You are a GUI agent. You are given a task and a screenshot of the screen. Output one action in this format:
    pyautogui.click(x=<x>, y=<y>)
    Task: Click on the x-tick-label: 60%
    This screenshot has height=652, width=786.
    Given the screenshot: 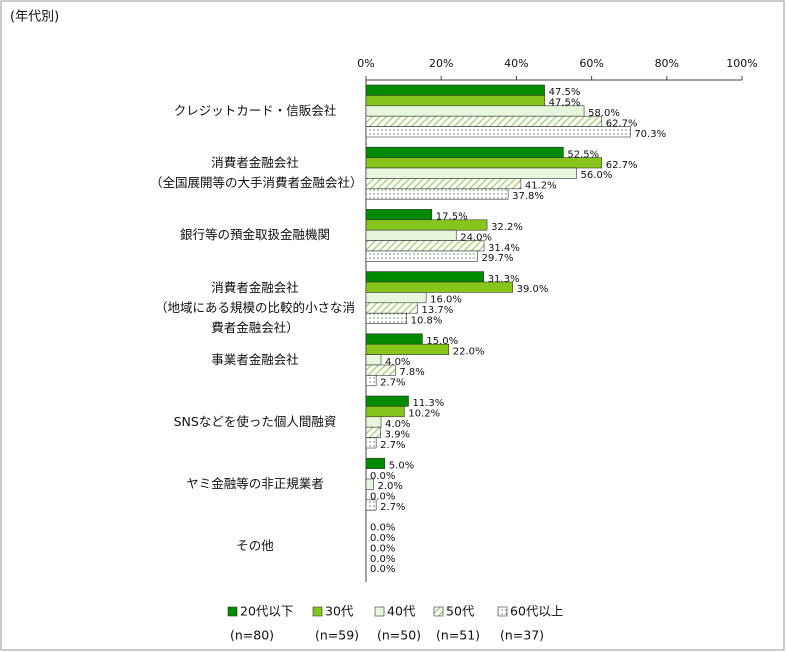 What is the action you would take?
    pyautogui.click(x=591, y=63)
    